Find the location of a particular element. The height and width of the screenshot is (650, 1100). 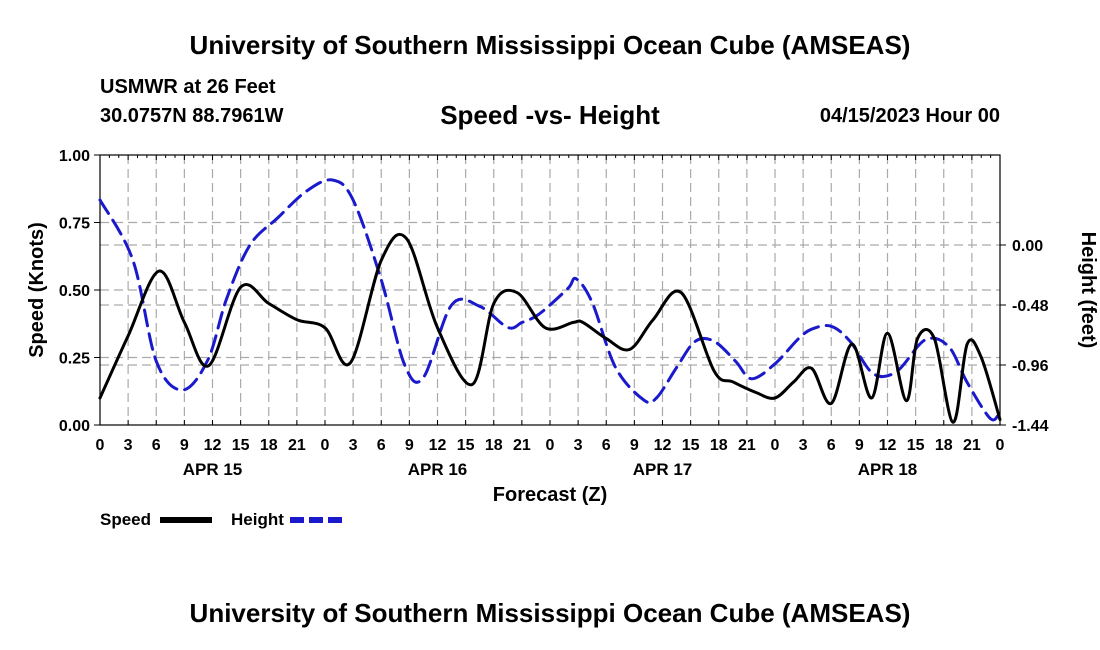

y-tick-label: 0.50 is located at coordinates (74, 291).